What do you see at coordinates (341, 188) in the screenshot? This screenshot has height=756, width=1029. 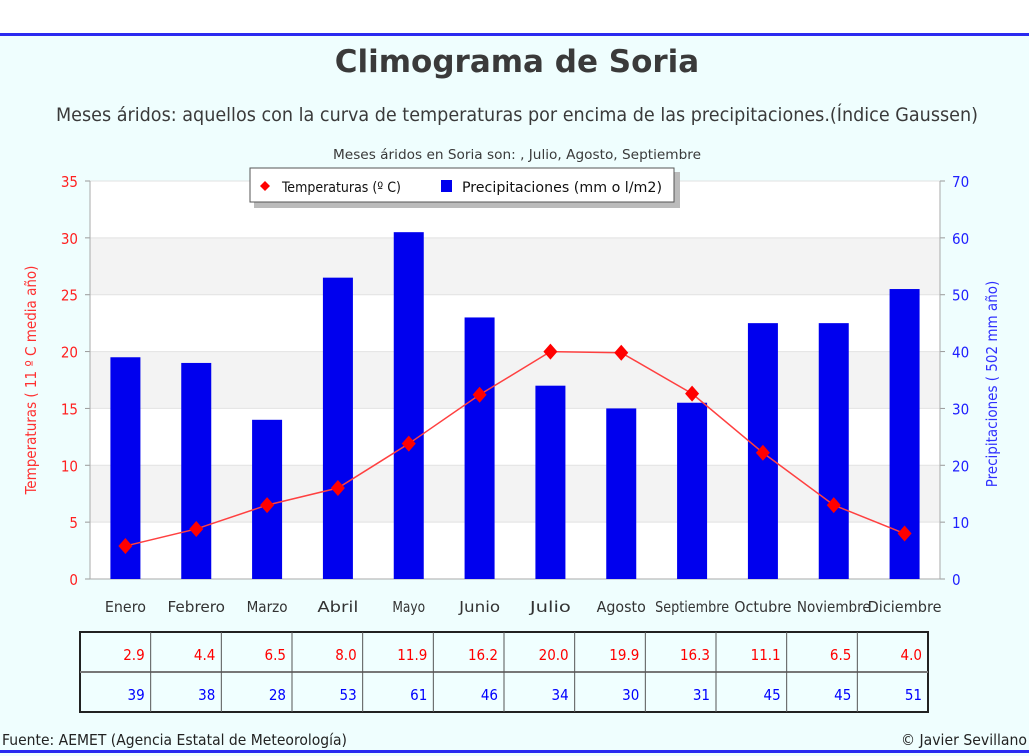 I see `legend-temperature-label: Temperaturas (º C)` at bounding box center [341, 188].